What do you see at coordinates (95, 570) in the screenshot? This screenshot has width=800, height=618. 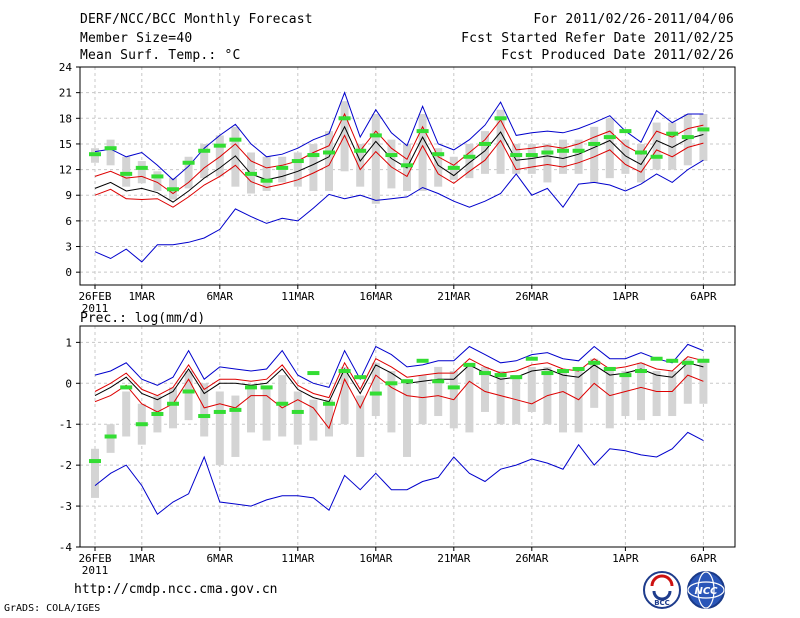 I see `prec-year-label: 2011` at bounding box center [95, 570].